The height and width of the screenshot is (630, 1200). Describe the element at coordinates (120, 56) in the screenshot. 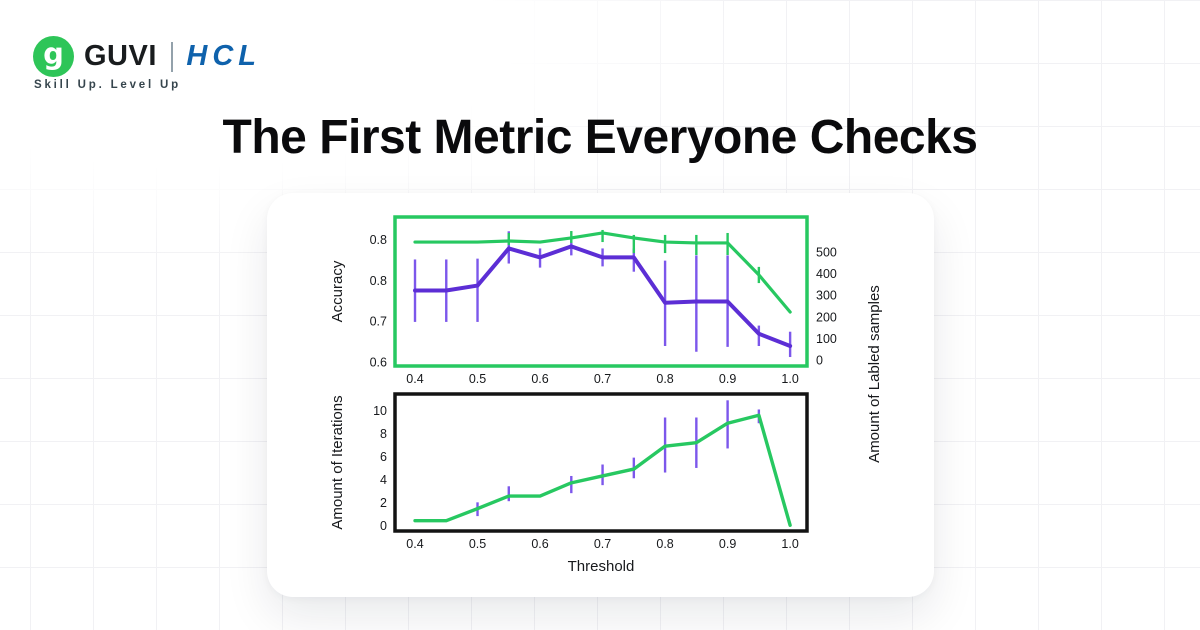

I see `guvi-wordmark: GUVI` at that location.